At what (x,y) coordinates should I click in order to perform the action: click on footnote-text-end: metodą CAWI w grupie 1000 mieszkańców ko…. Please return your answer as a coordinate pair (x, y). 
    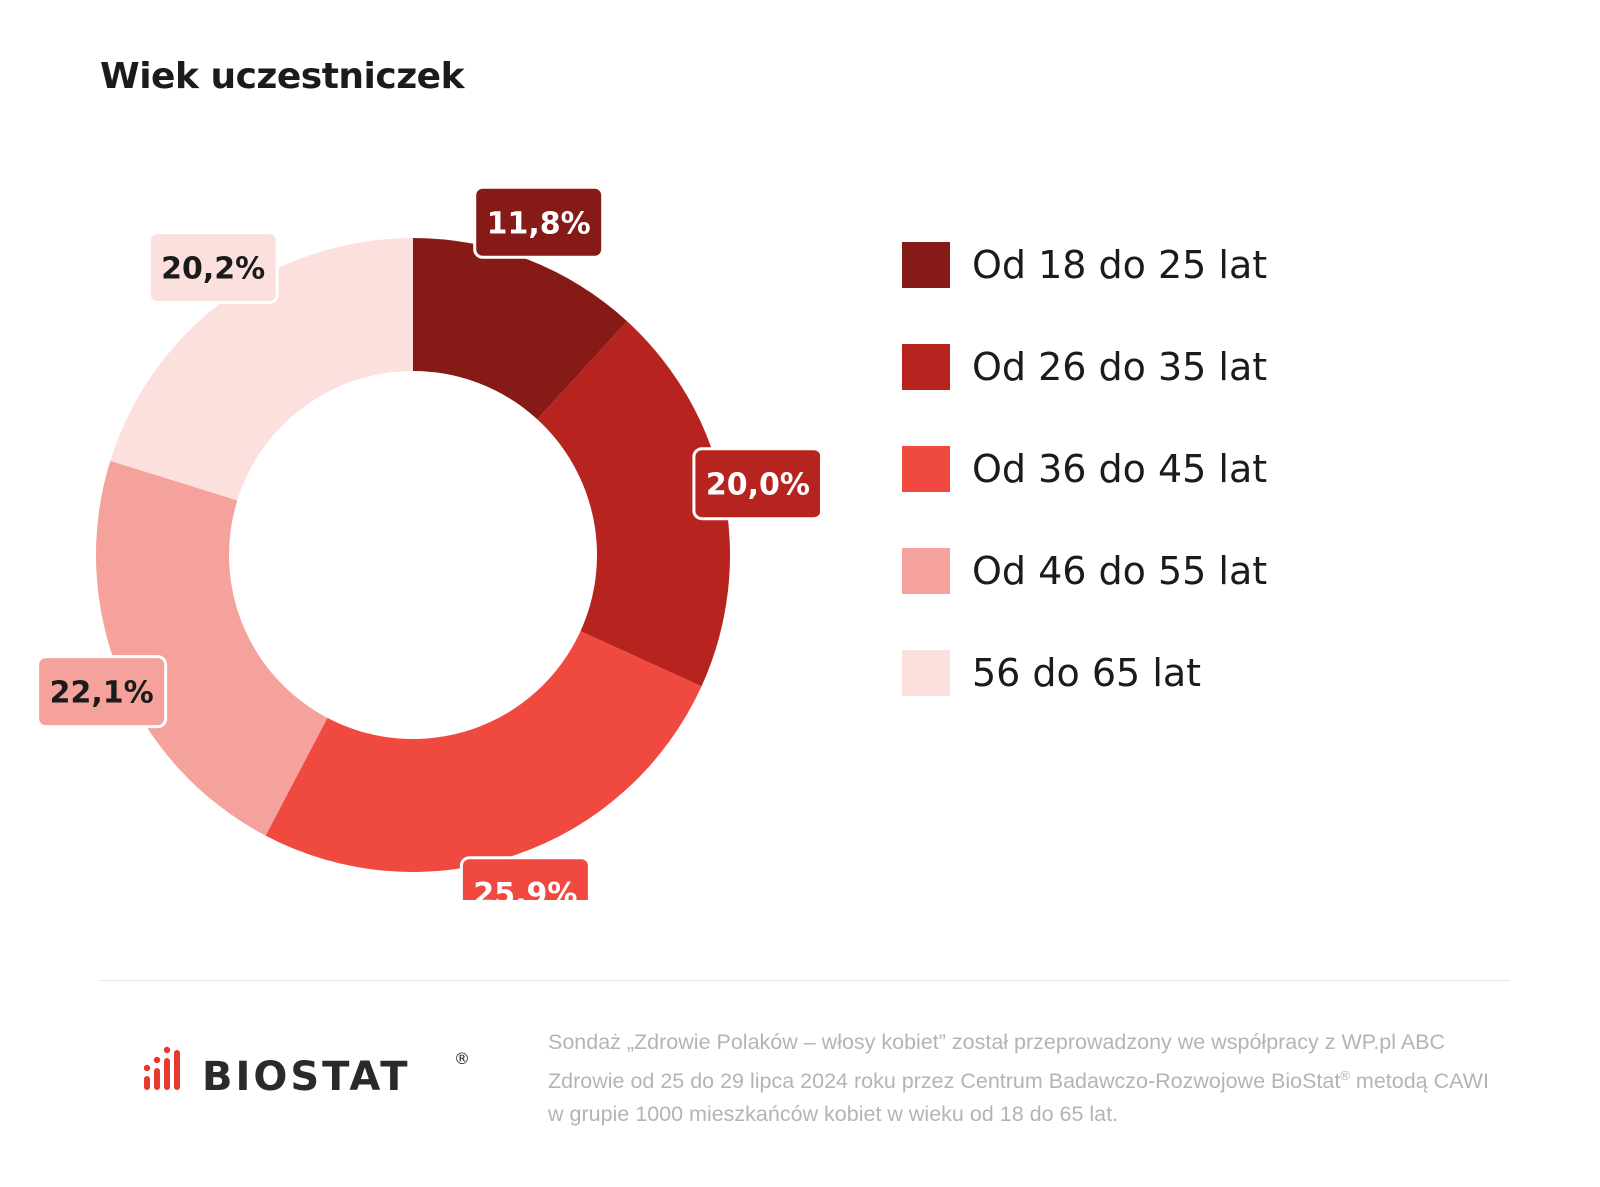
    Looking at the image, I should click on (1018, 1098).